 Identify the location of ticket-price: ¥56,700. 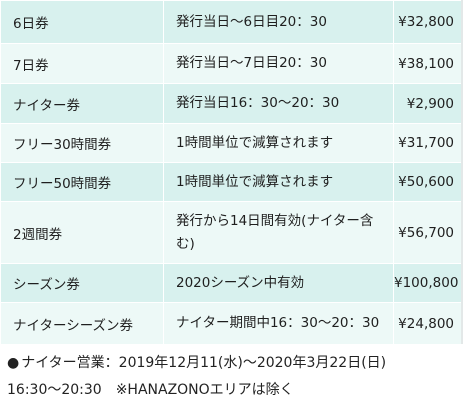
(428, 232).